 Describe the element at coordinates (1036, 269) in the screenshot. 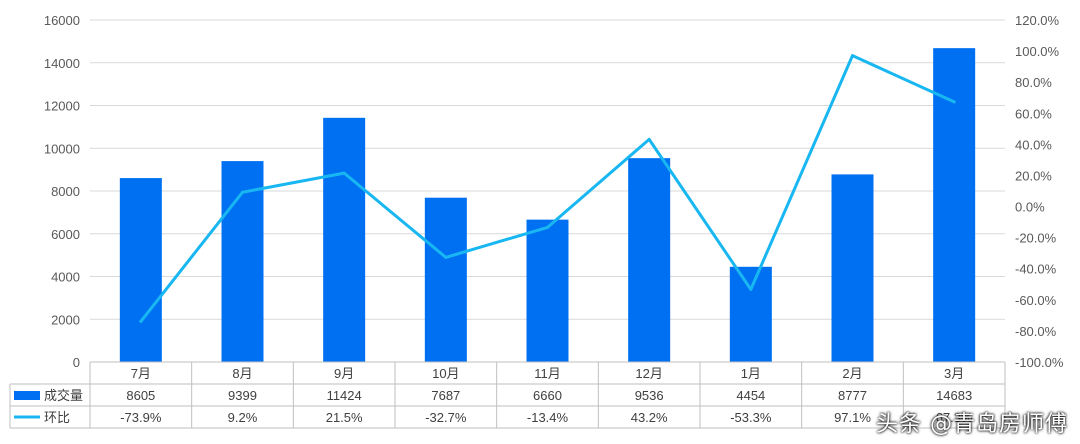

I see `y-right-tick-label: -40.0%` at that location.